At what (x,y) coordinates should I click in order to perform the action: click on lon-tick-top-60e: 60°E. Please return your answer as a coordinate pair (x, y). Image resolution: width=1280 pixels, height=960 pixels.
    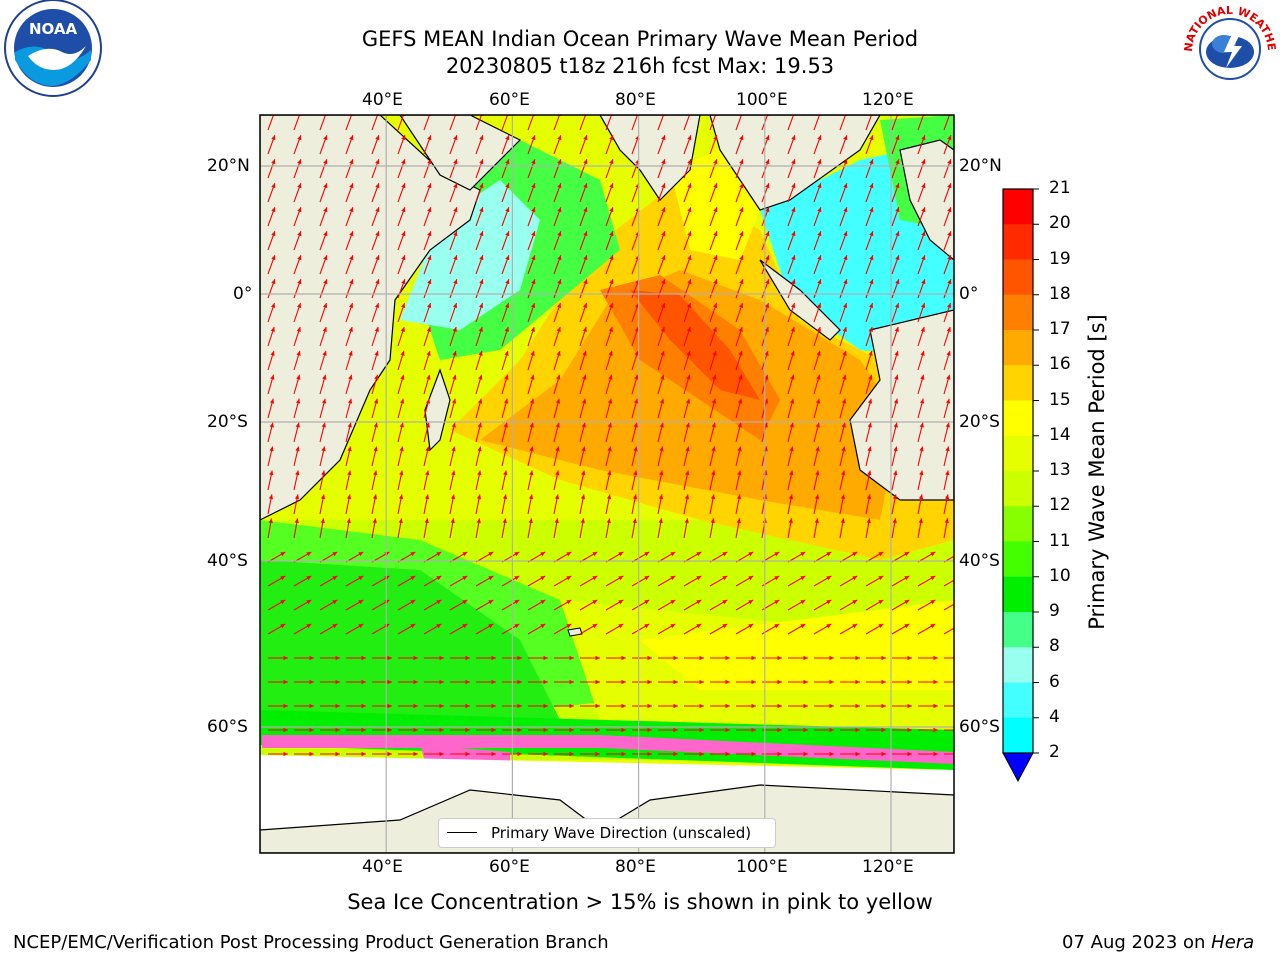
    Looking at the image, I should click on (509, 100).